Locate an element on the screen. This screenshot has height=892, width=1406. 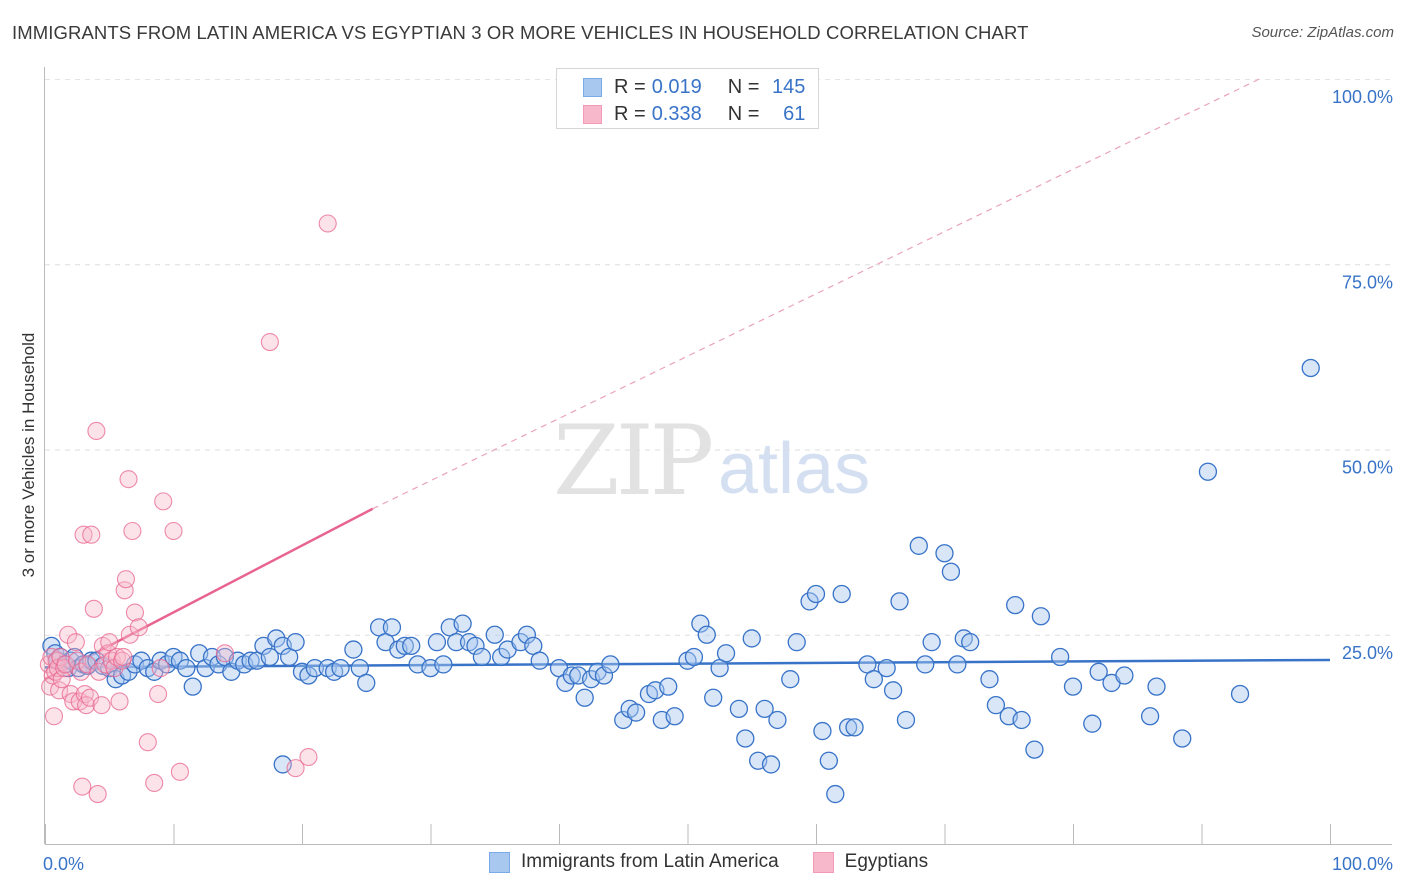
source-label: Source: ZipAtlas.com is located at coordinates (1322, 32).